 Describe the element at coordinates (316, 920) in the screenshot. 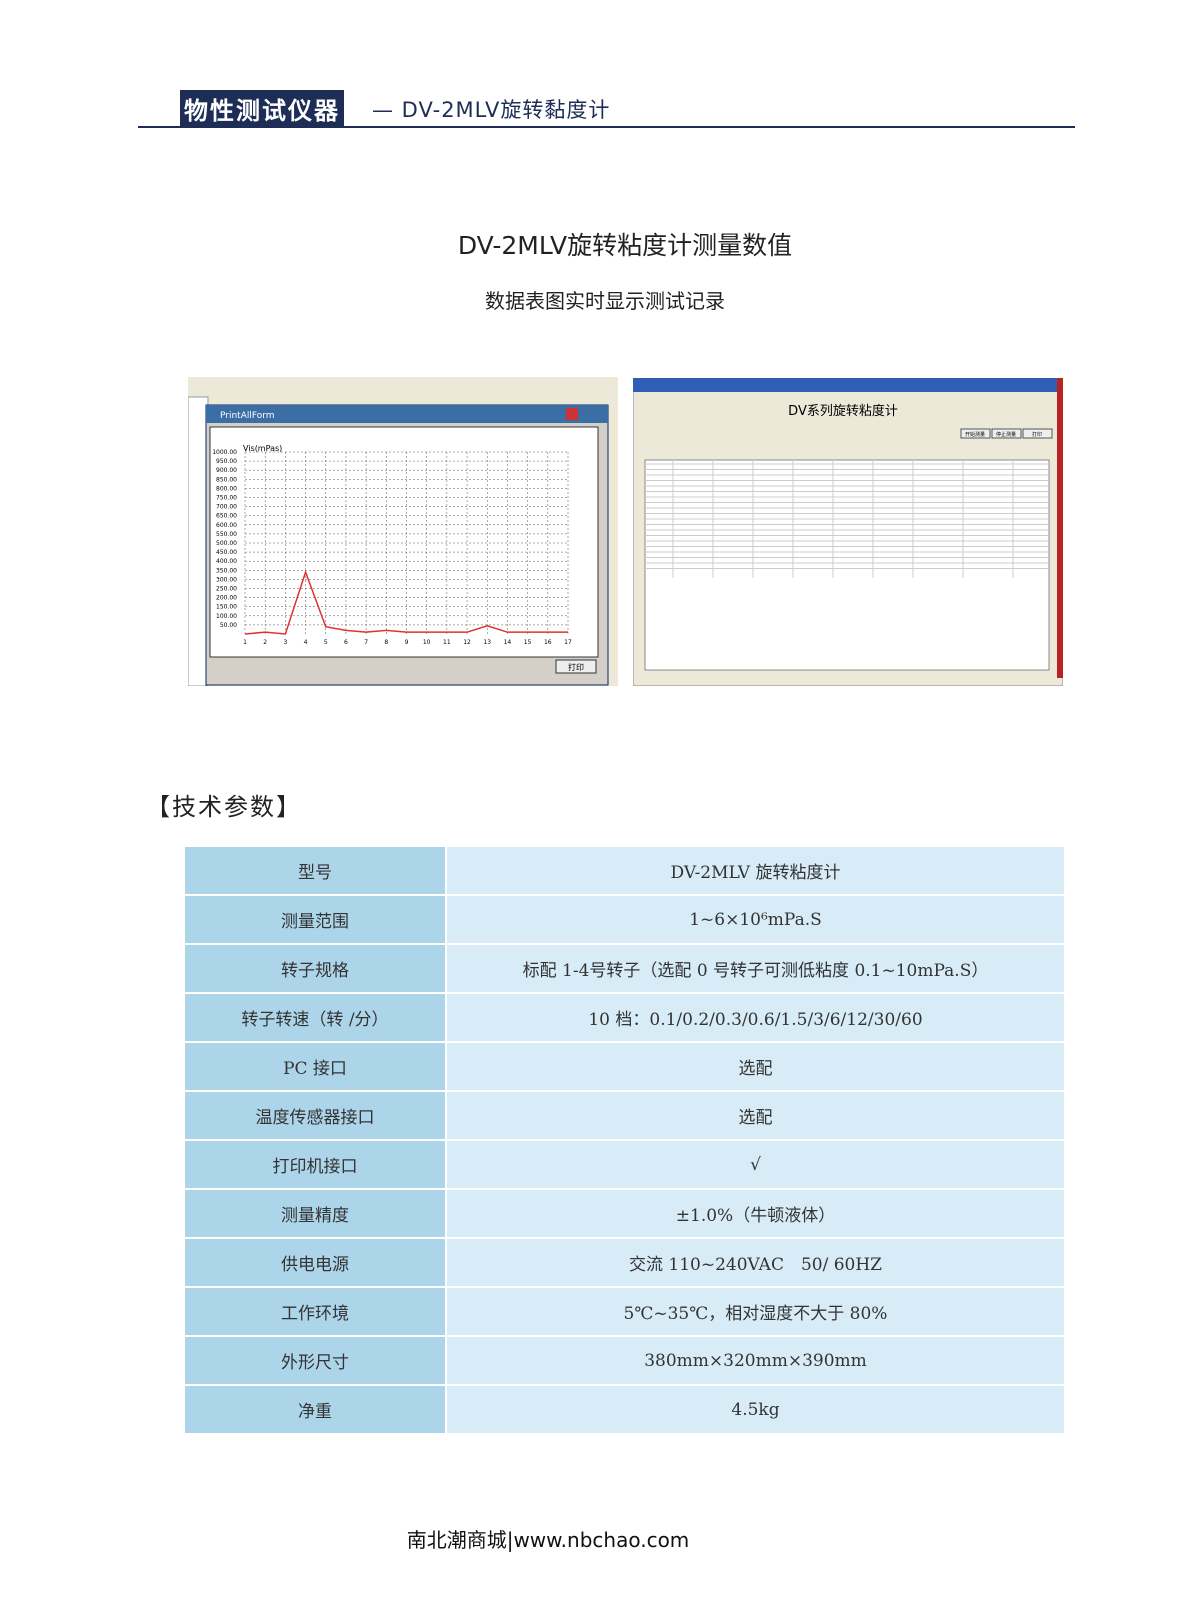

I see `spec-key: 测量范围` at that location.